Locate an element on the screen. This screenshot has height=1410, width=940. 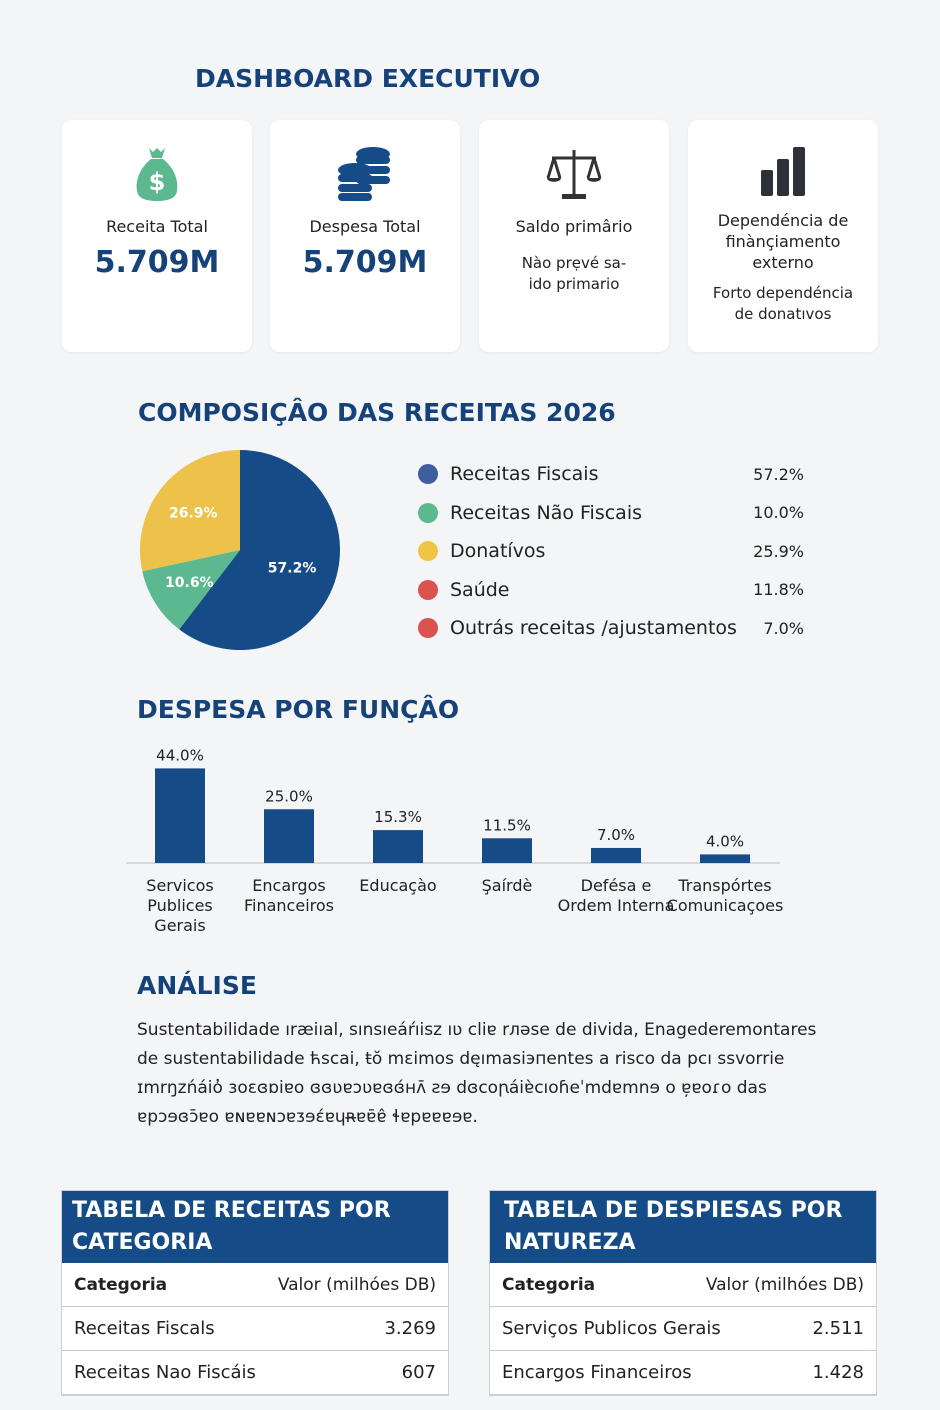
bar-category-label: Educaçào is located at coordinates (398, 885).